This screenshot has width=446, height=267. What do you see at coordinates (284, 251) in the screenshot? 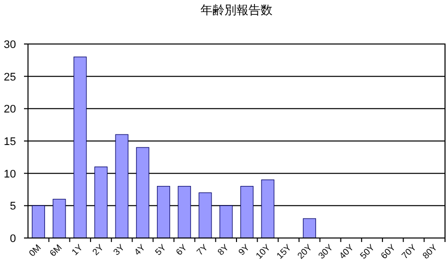
I see `x-tick-label: 15Y` at bounding box center [284, 251].